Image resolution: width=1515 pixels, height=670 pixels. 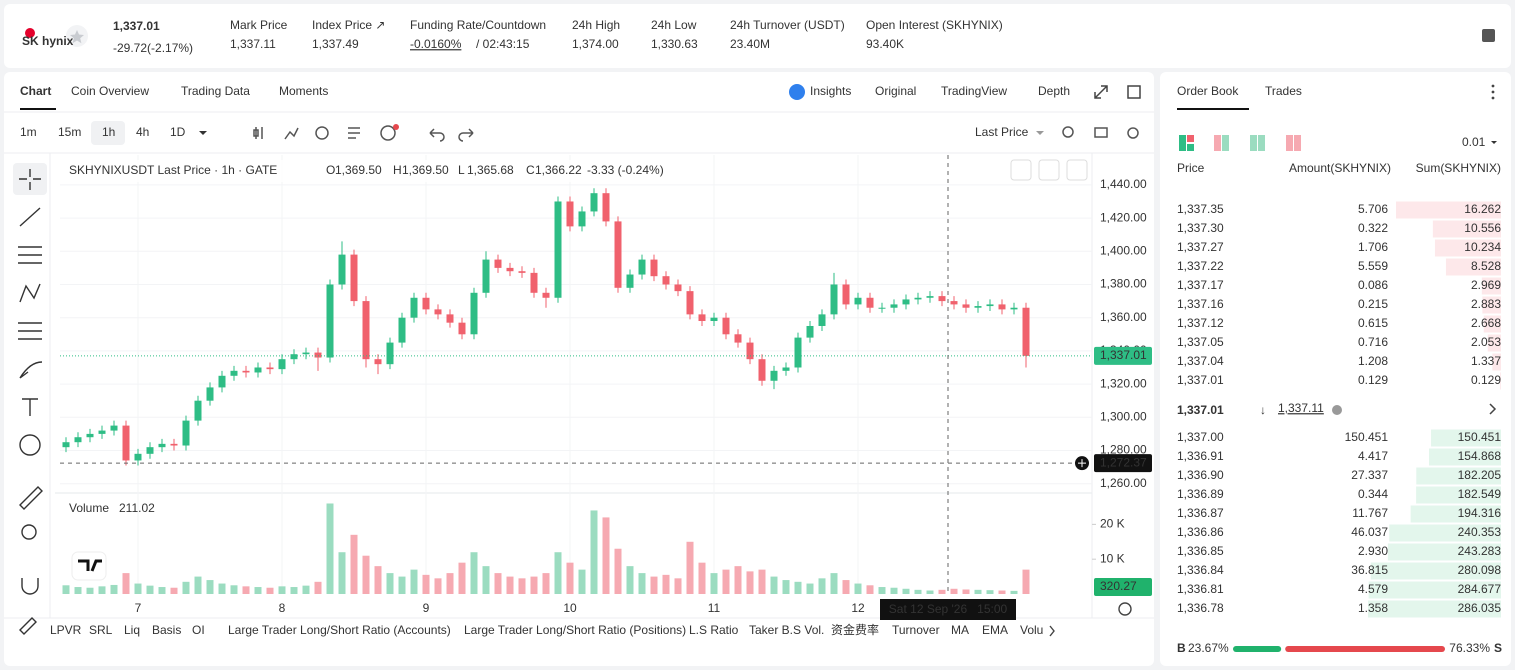 I want to click on interval: 1D, so click(x=178, y=132).